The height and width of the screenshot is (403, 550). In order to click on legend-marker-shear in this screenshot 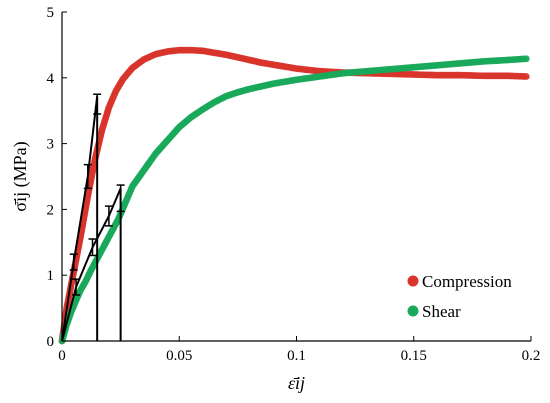, I will do `click(413, 311)`.